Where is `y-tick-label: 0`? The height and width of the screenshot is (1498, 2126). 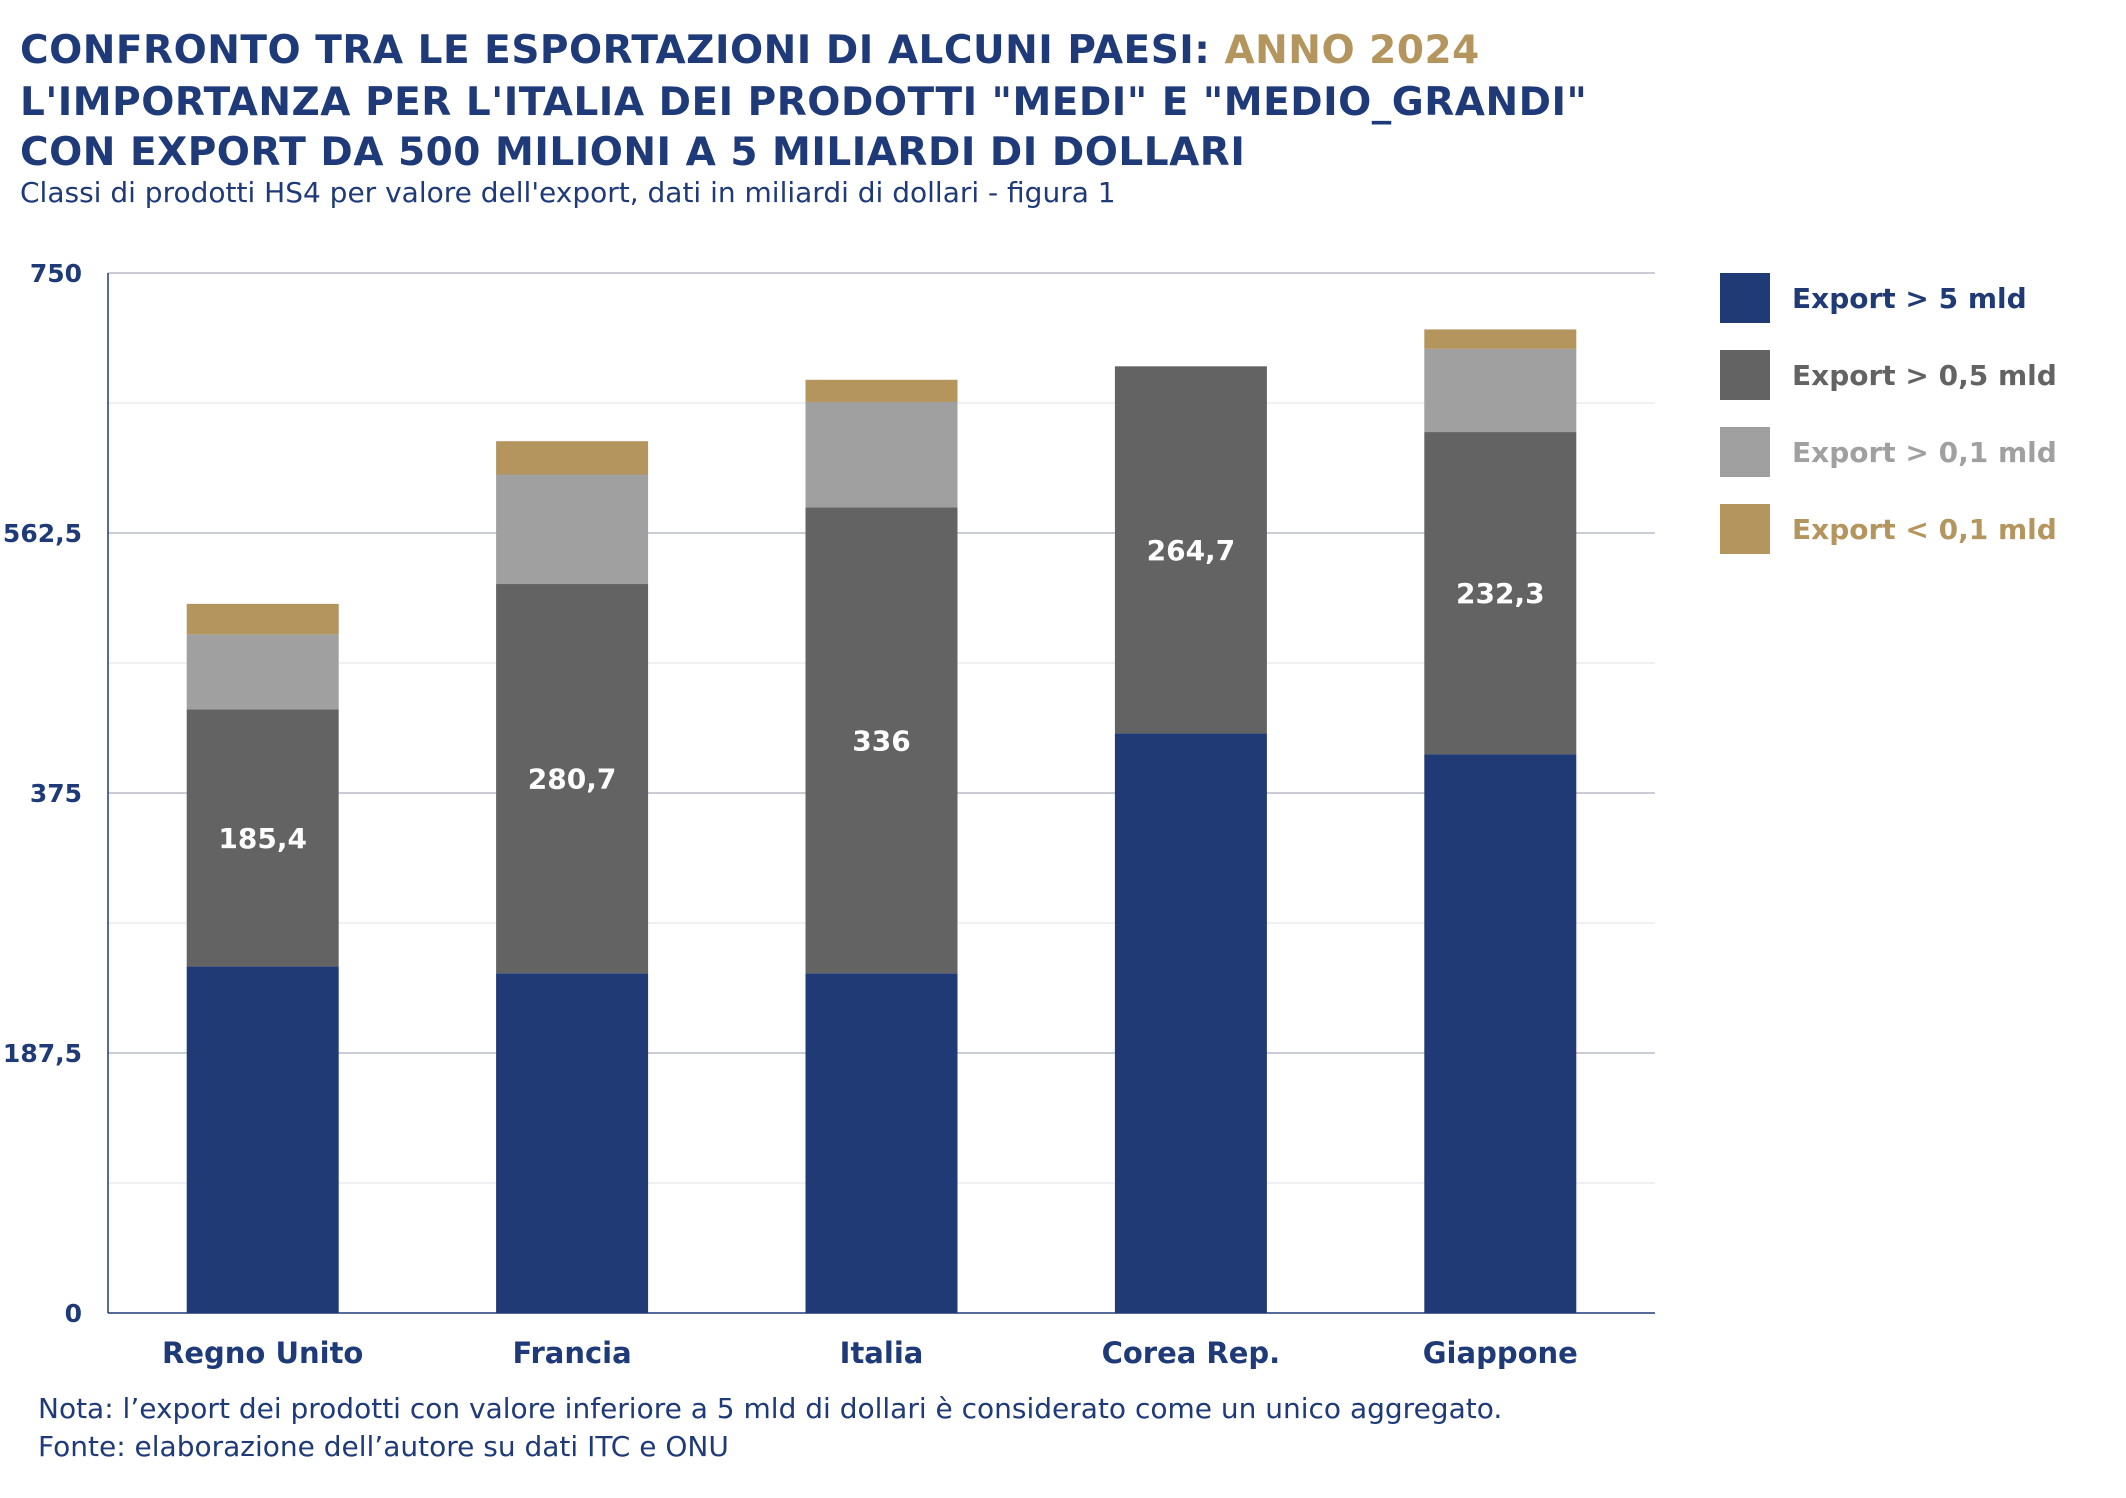
y-tick-label: 0 is located at coordinates (73, 1313).